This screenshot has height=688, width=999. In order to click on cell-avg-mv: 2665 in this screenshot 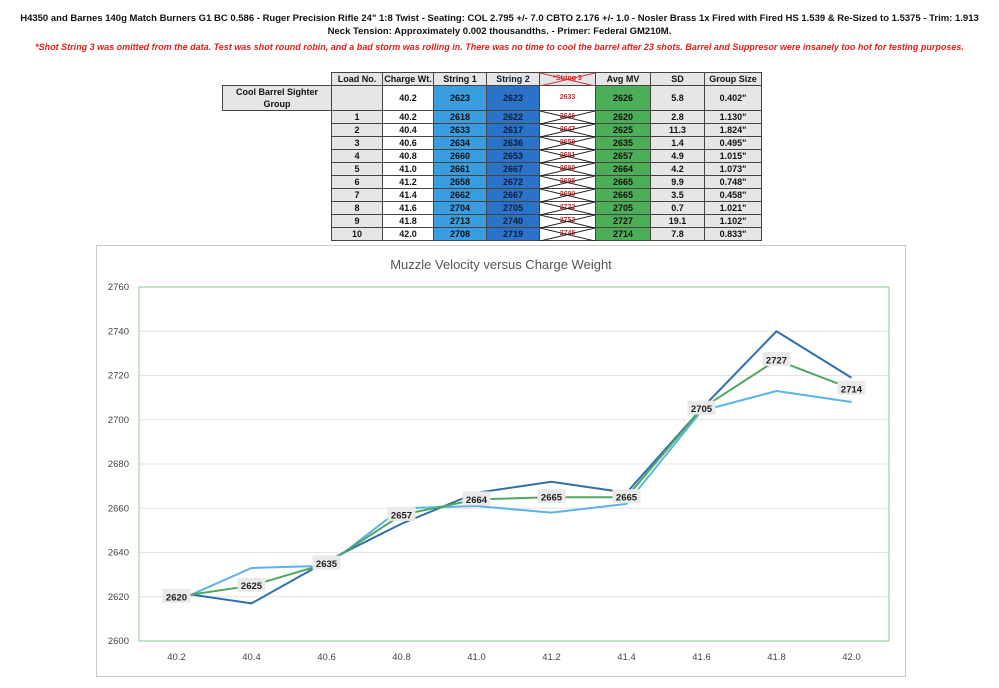, I will do `click(623, 195)`.